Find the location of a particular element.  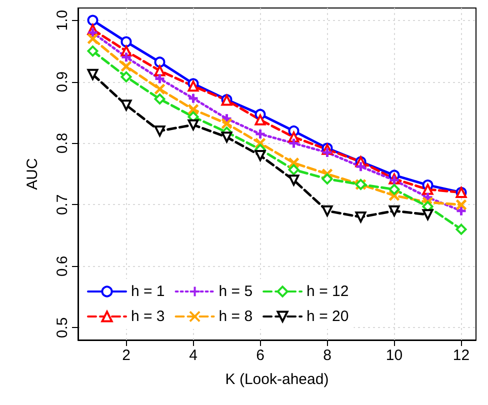

x-tick-label: 8 is located at coordinates (327, 355).